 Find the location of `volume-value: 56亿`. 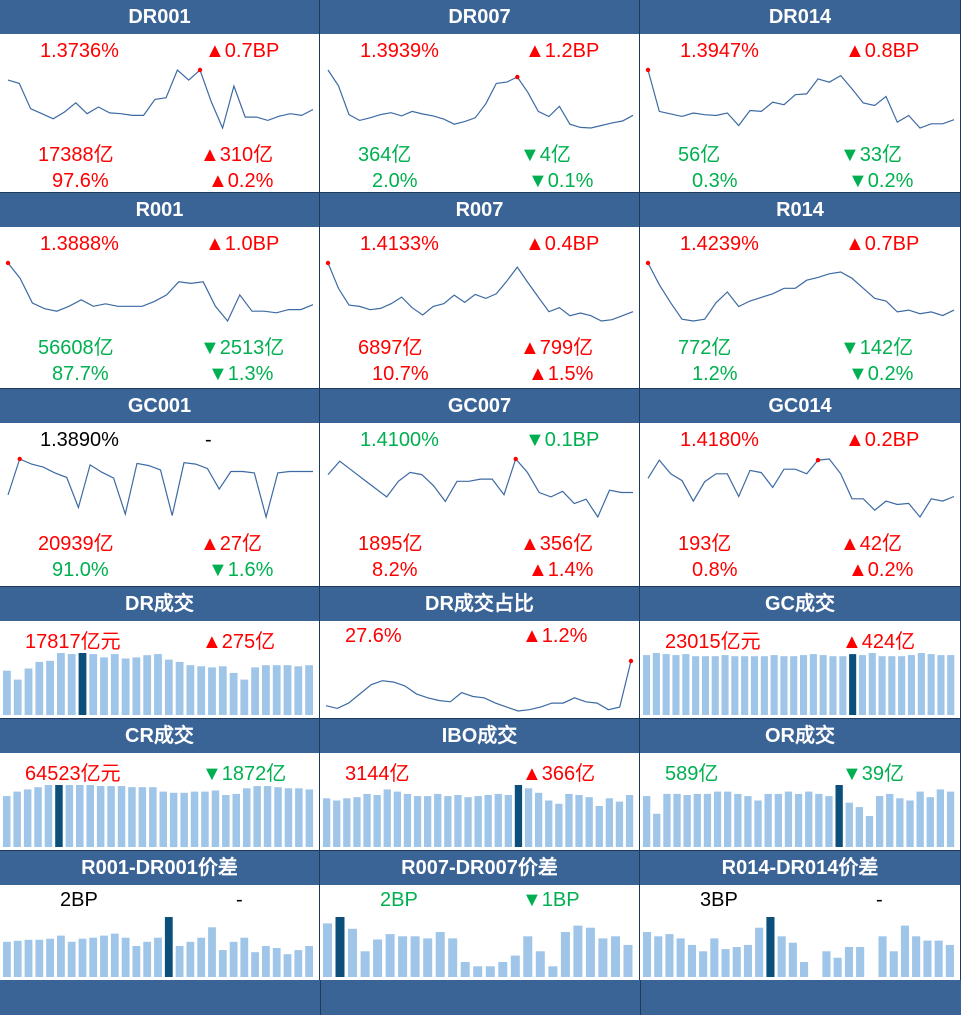

volume-value: 56亿 is located at coordinates (699, 155).